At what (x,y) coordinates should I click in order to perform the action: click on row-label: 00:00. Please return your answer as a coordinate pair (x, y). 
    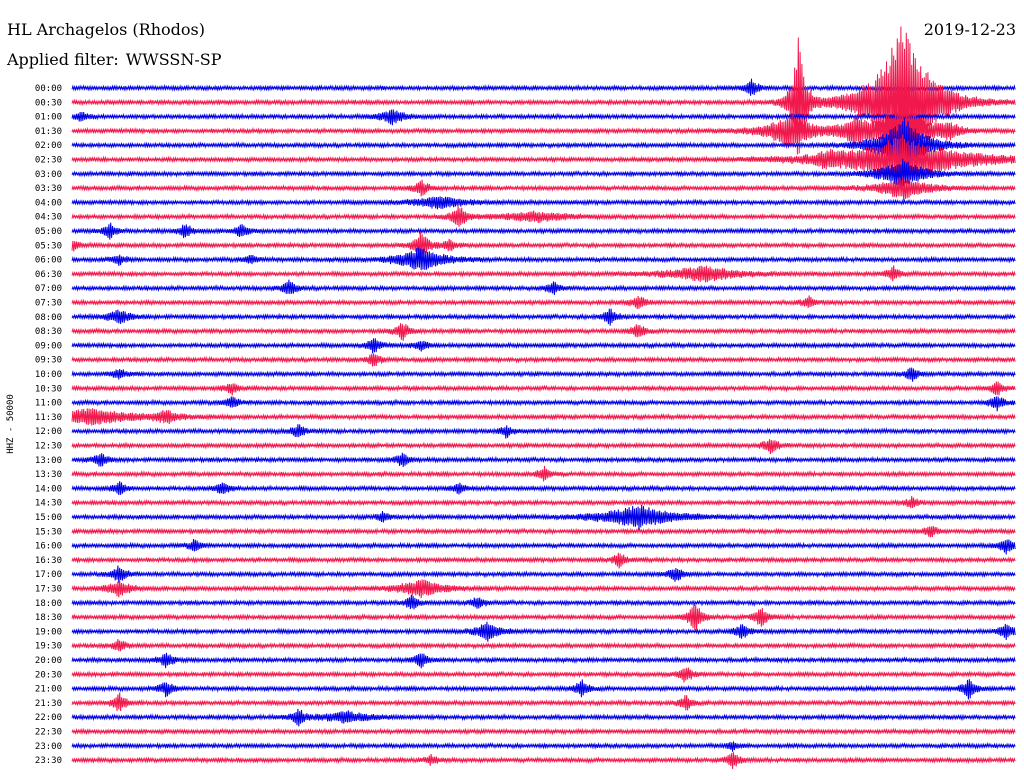
    Looking at the image, I should click on (48, 89).